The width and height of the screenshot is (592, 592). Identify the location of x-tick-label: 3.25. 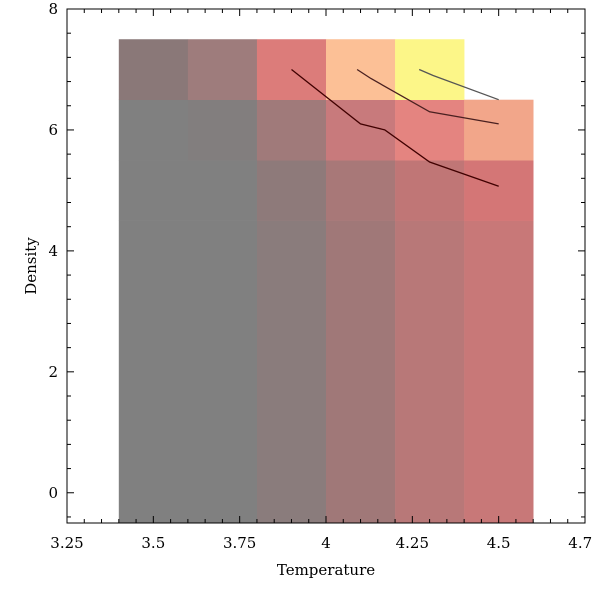
(66, 543).